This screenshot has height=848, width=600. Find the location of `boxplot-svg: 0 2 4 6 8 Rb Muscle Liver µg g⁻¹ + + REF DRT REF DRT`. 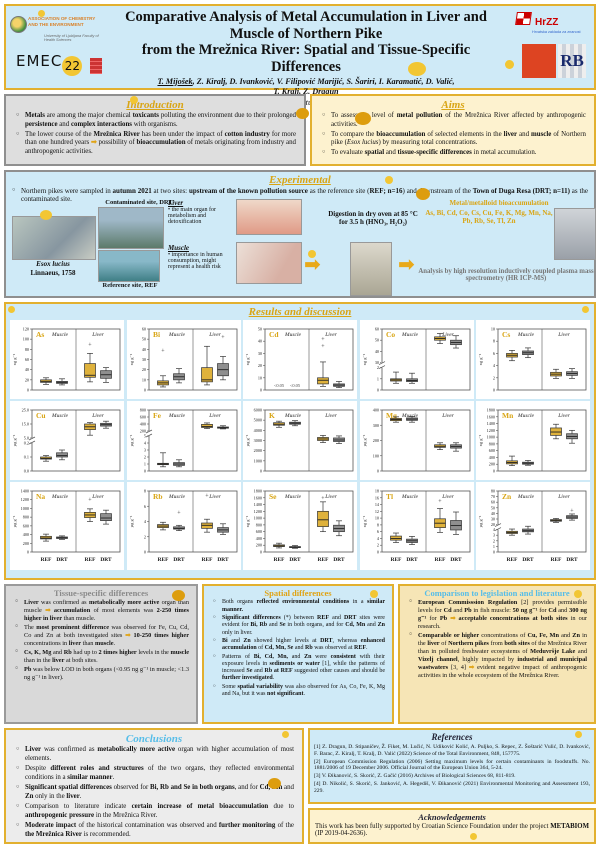

boxplot-svg: 0 2 4 6 8 Rb Muscle Liver µg g⁻¹ + + REF DRT REF DRT is located at coordinates (183, 526).